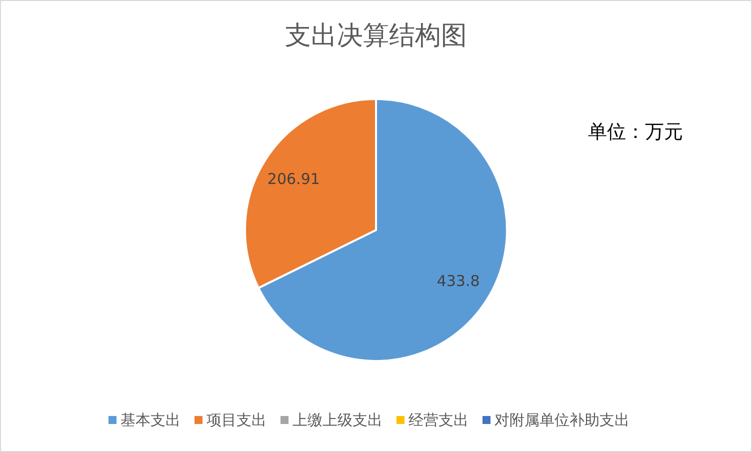 Image resolution: width=752 pixels, height=452 pixels. Describe the element at coordinates (236, 420) in the screenshot. I see `legend-label: 项目支出` at that location.